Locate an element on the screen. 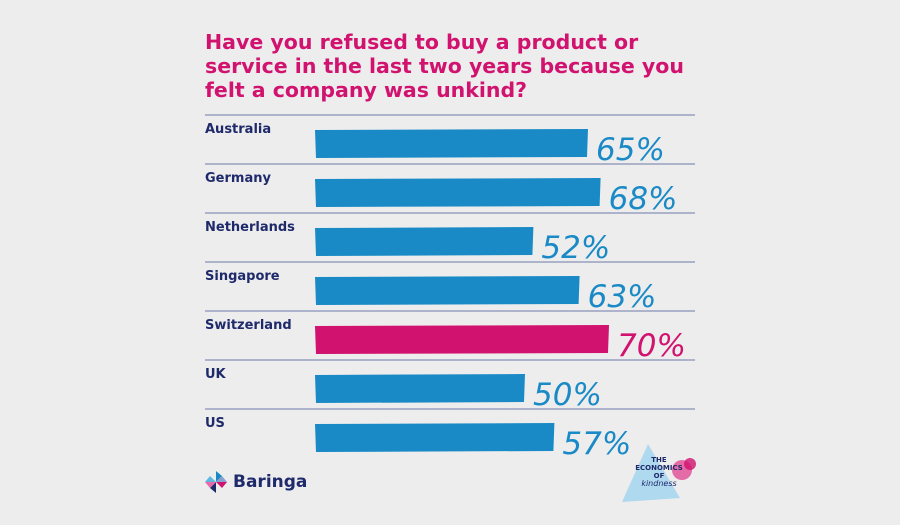 The image size is (900, 525). baringa-logo: Baringa is located at coordinates (255, 482).